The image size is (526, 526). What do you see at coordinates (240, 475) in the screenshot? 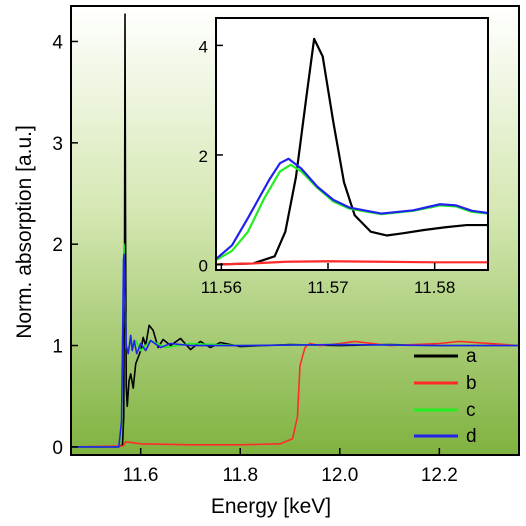
I see `main-x-tick-label: 11.8` at bounding box center [240, 475].